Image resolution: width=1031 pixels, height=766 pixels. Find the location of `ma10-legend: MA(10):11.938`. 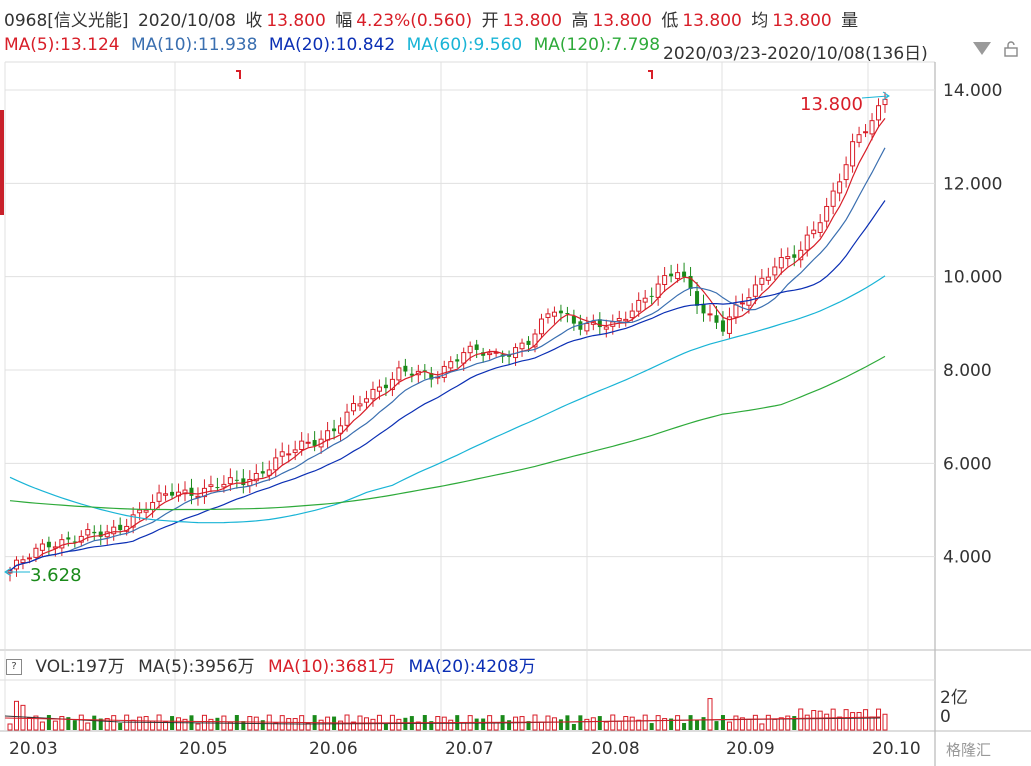

ma10-legend: MA(10):11.938 is located at coordinates (194, 45).